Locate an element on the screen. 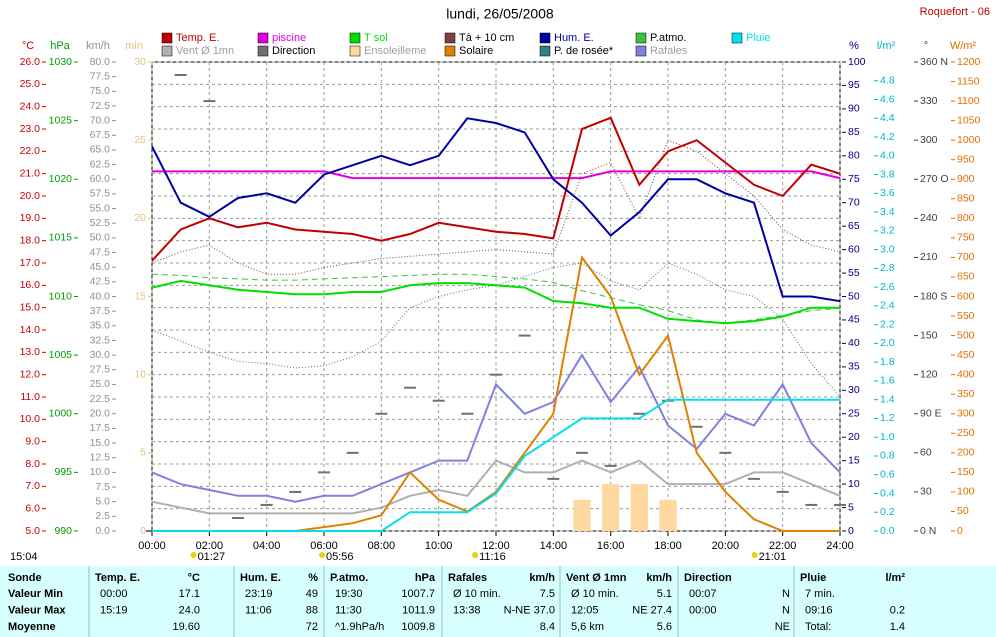 Image resolution: width=996 pixels, height=637 pixels. y-tick-label: 800 is located at coordinates (966, 218).